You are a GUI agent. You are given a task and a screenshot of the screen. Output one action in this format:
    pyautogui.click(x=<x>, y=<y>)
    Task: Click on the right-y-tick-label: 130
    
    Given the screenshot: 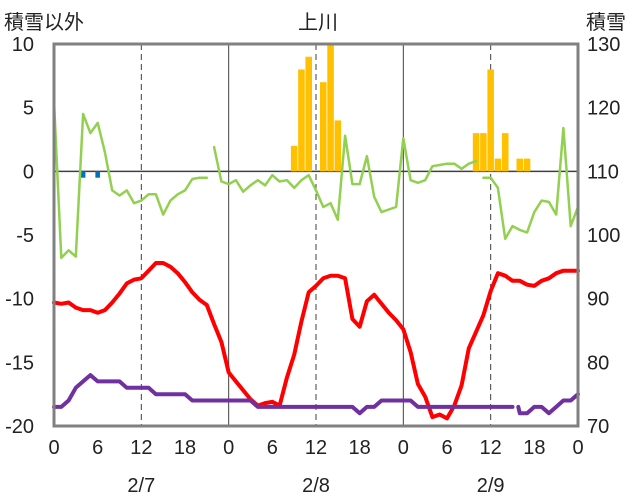 What is the action you would take?
    pyautogui.click(x=603, y=45)
    